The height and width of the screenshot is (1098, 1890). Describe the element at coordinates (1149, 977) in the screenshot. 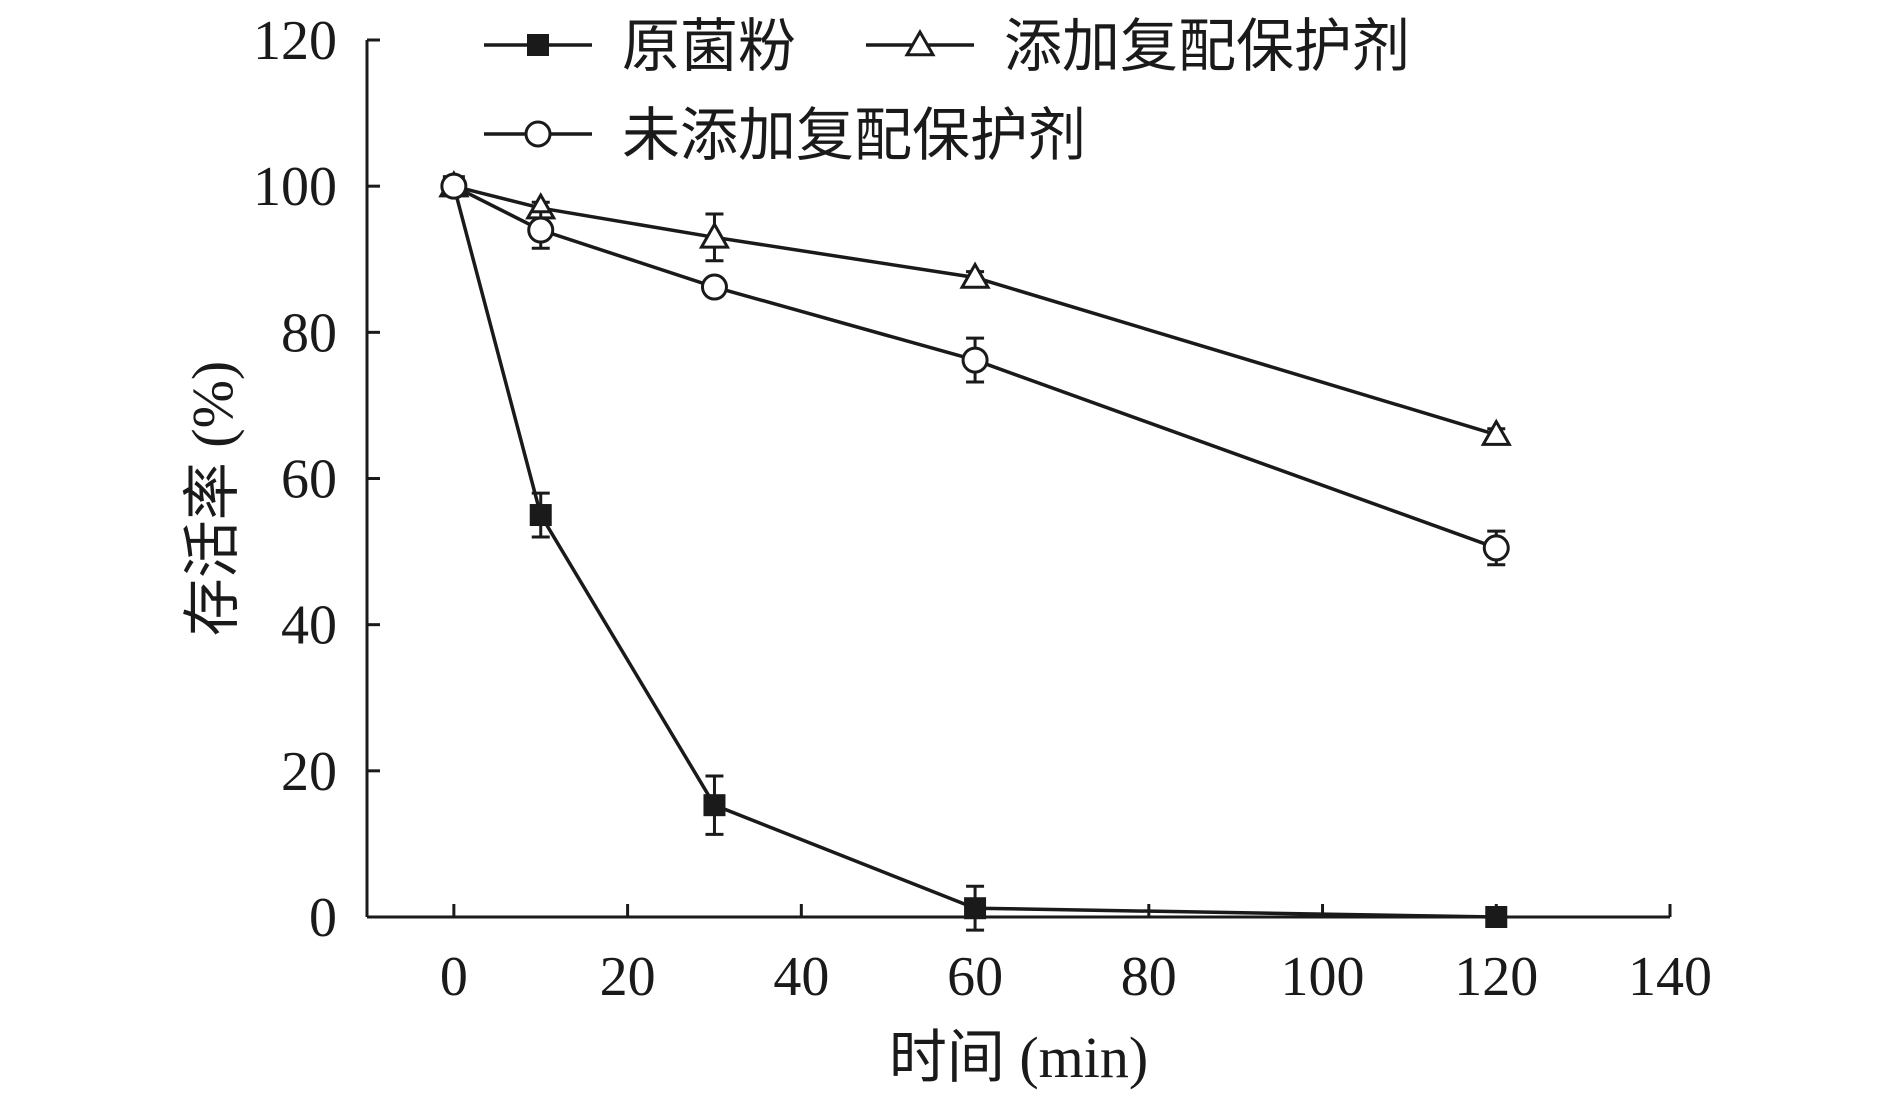

I see `x-tick-label: 80` at that location.